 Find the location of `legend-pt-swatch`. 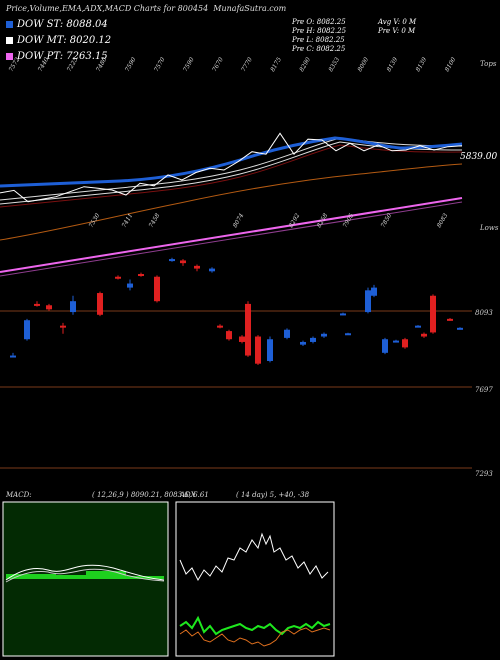

legend-pt-swatch is located at coordinates (9, 56).